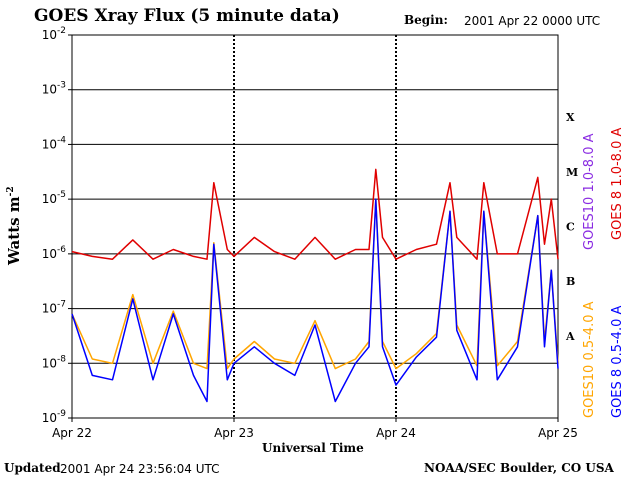  I want to click on updated-value: 2001 Apr 24 23:56:04 UTC, so click(140, 469).